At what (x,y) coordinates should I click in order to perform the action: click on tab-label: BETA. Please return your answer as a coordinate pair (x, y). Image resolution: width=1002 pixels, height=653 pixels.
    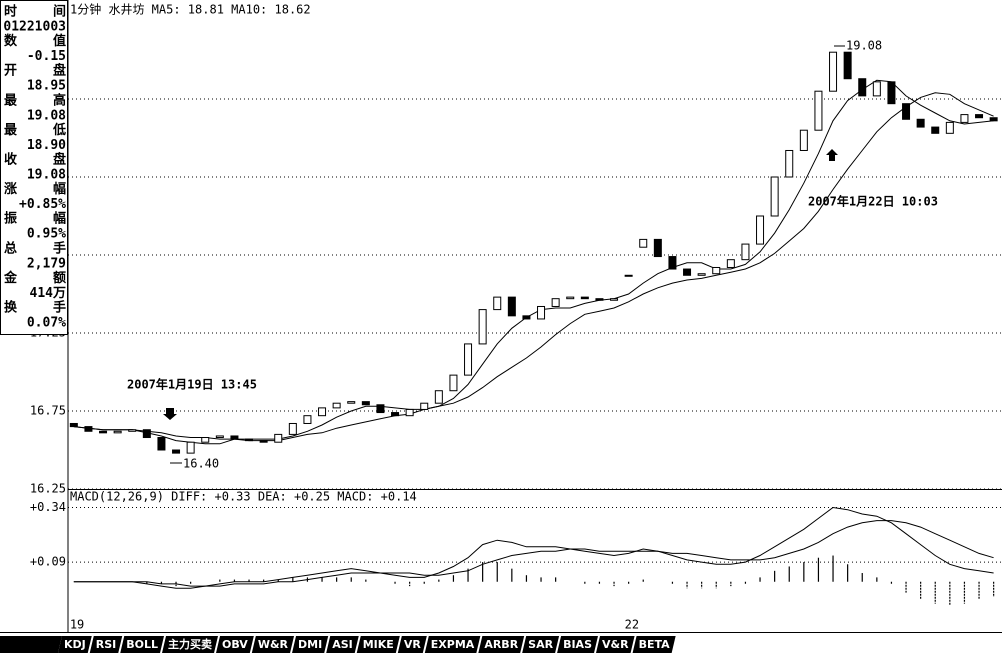
    Looking at the image, I should click on (655, 644).